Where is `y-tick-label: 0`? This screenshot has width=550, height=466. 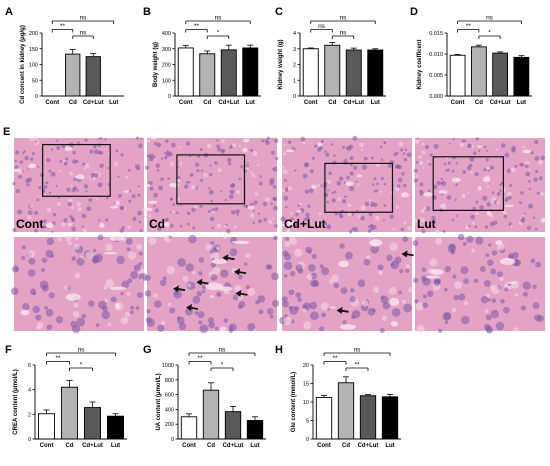
y-tick-label: 0 is located at coordinates (307, 440).